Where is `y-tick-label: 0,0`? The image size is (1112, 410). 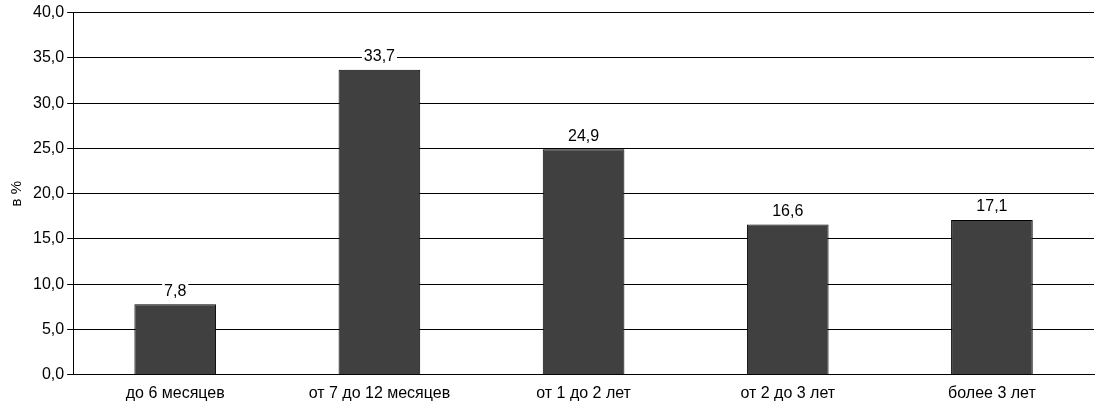
y-tick-label: 0,0 is located at coordinates (53, 374).